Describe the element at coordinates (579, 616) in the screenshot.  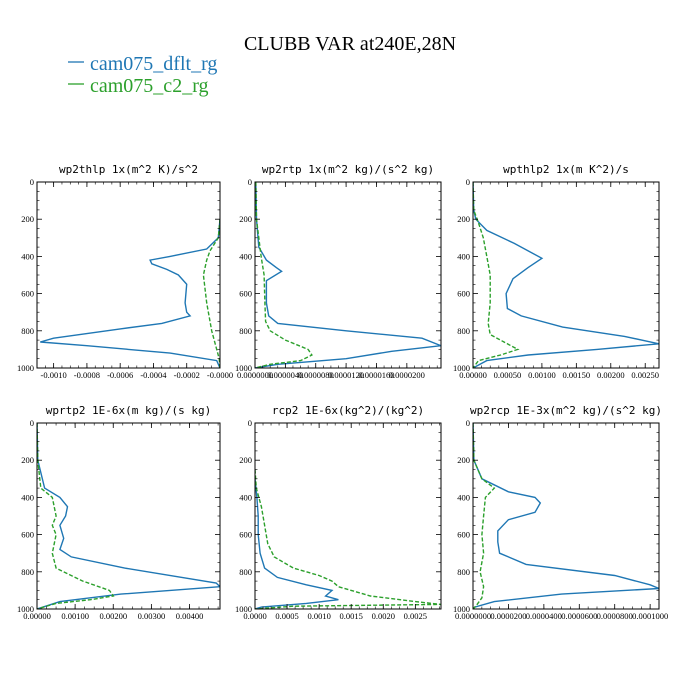
I see `x-tick-label: 0.0000600` at that location.